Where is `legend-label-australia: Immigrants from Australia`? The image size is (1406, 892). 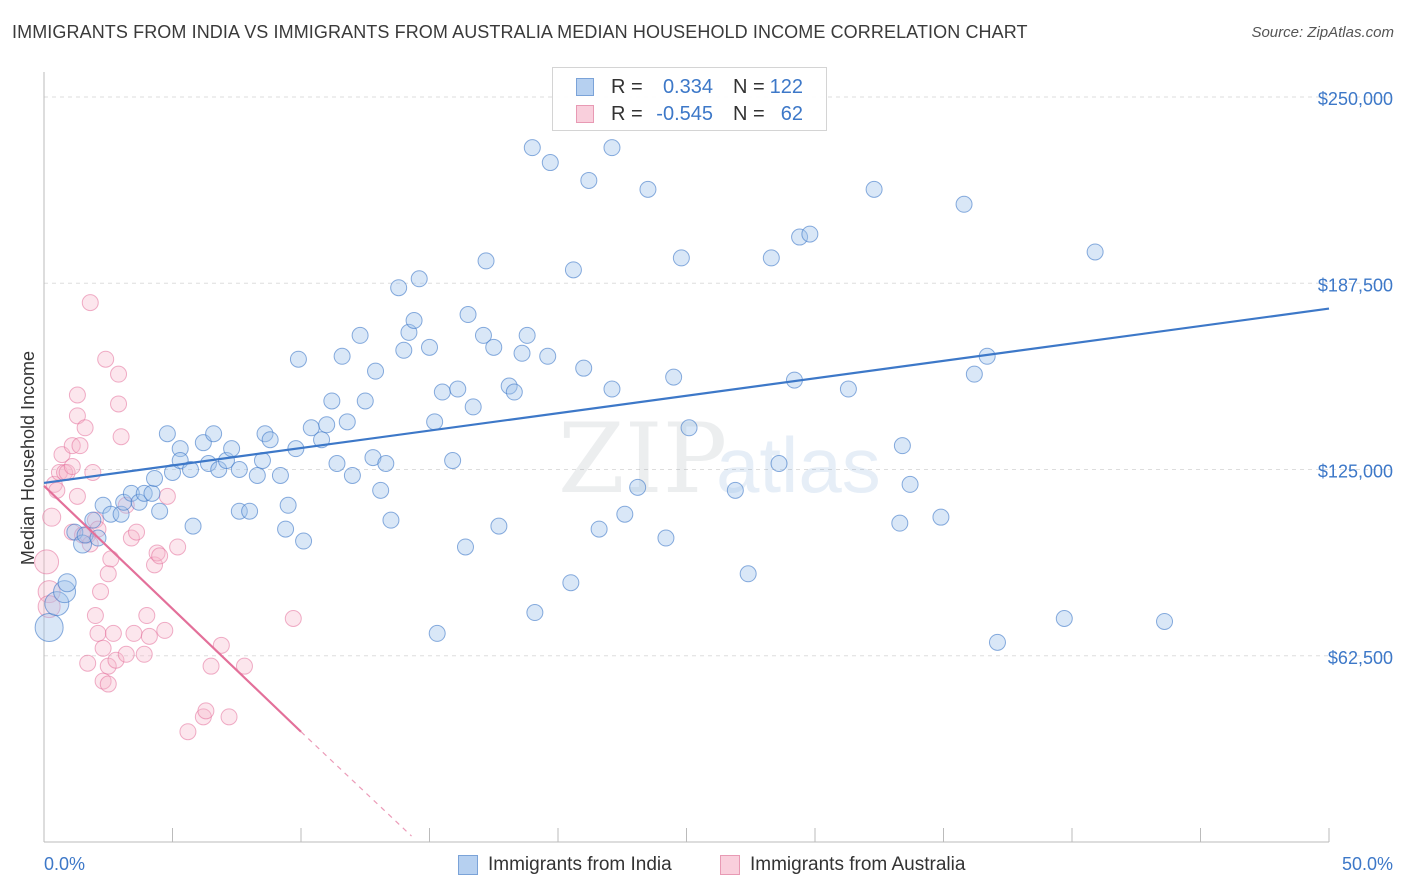 legend-label-australia: Immigrants from Australia is located at coordinates (858, 864).